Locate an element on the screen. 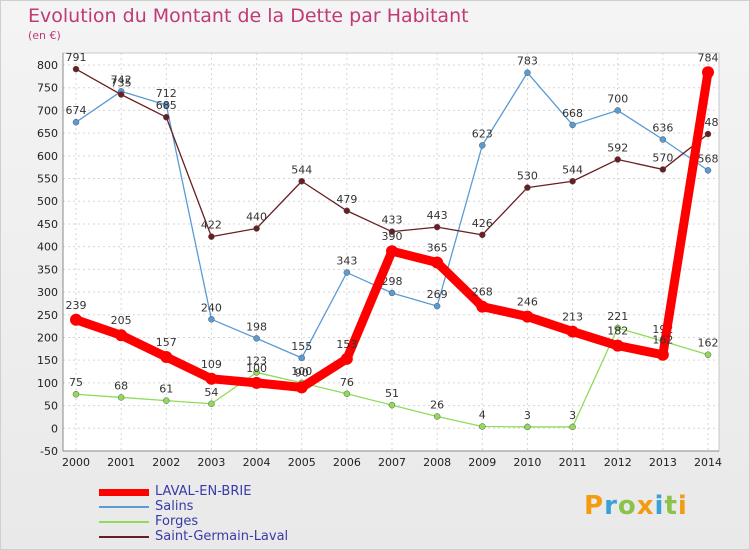 This screenshot has width=750, height=550. y-tick-label: 400 is located at coordinates (47, 247).